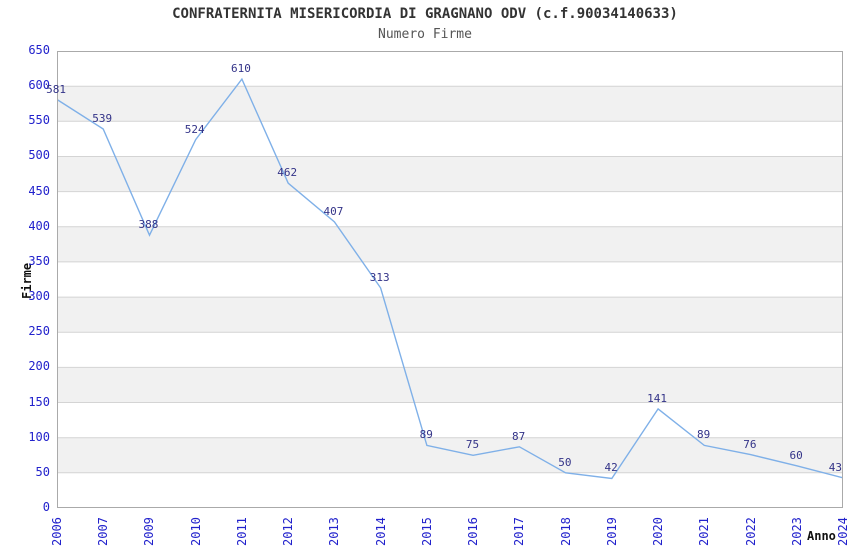 The height and width of the screenshot is (550, 850). I want to click on data-point-value: 50, so click(565, 462).